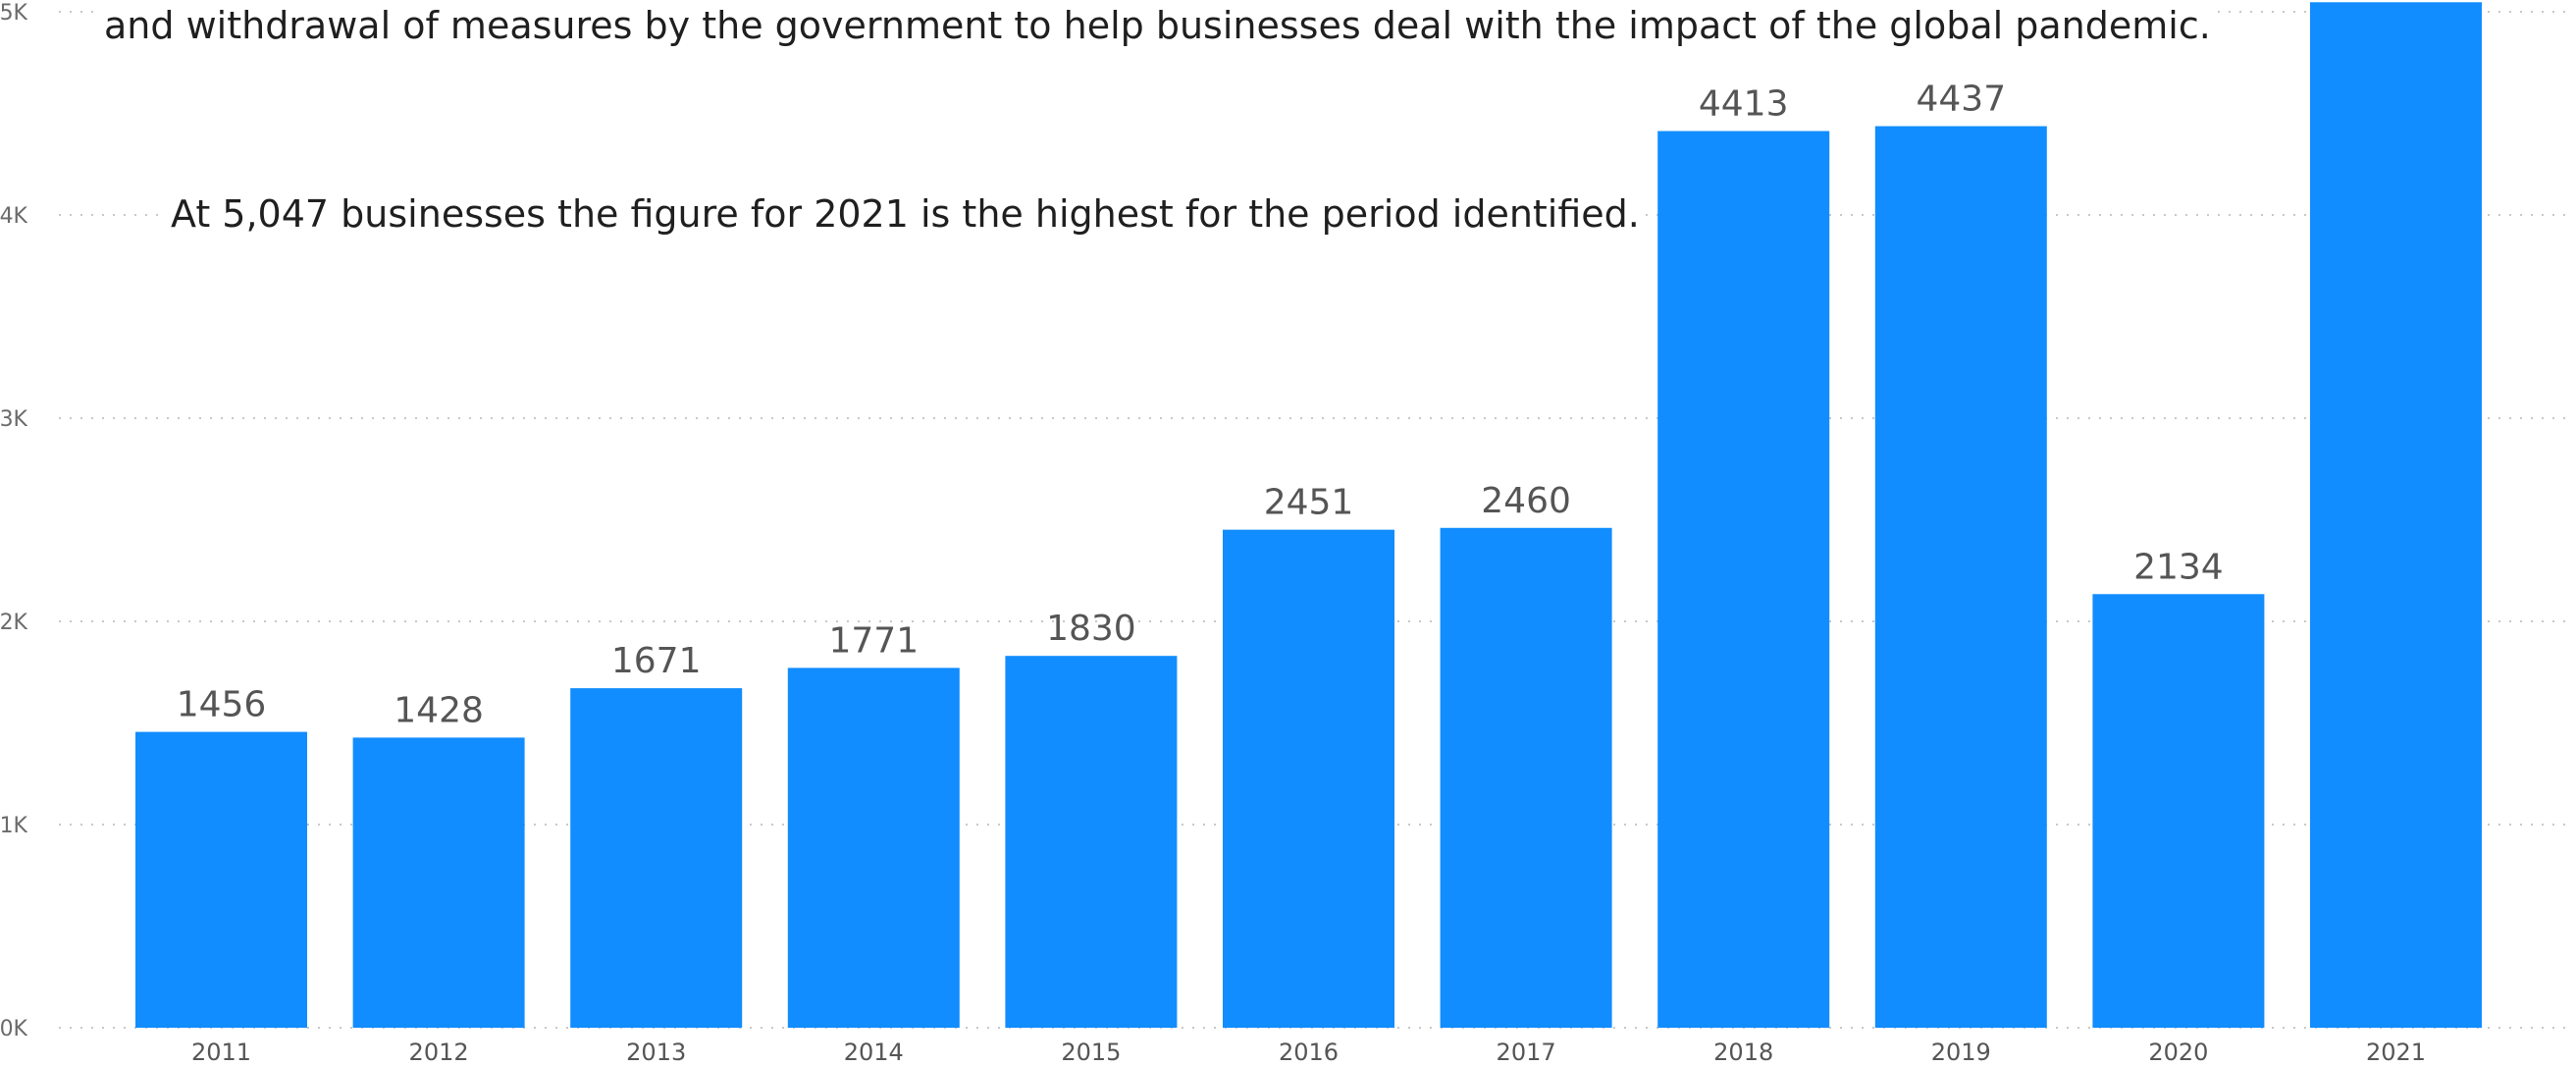 The height and width of the screenshot is (1067, 2576). I want to click on bar-2019, so click(1960, 577).